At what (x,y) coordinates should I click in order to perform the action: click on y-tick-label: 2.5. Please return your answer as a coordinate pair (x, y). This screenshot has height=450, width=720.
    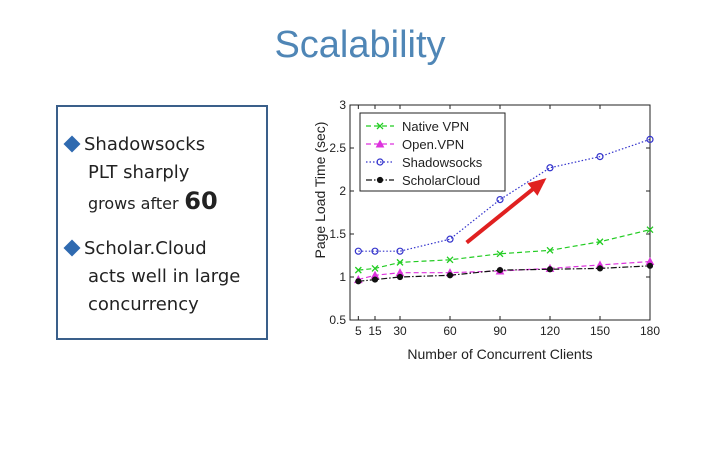
    Looking at the image, I should click on (337, 148).